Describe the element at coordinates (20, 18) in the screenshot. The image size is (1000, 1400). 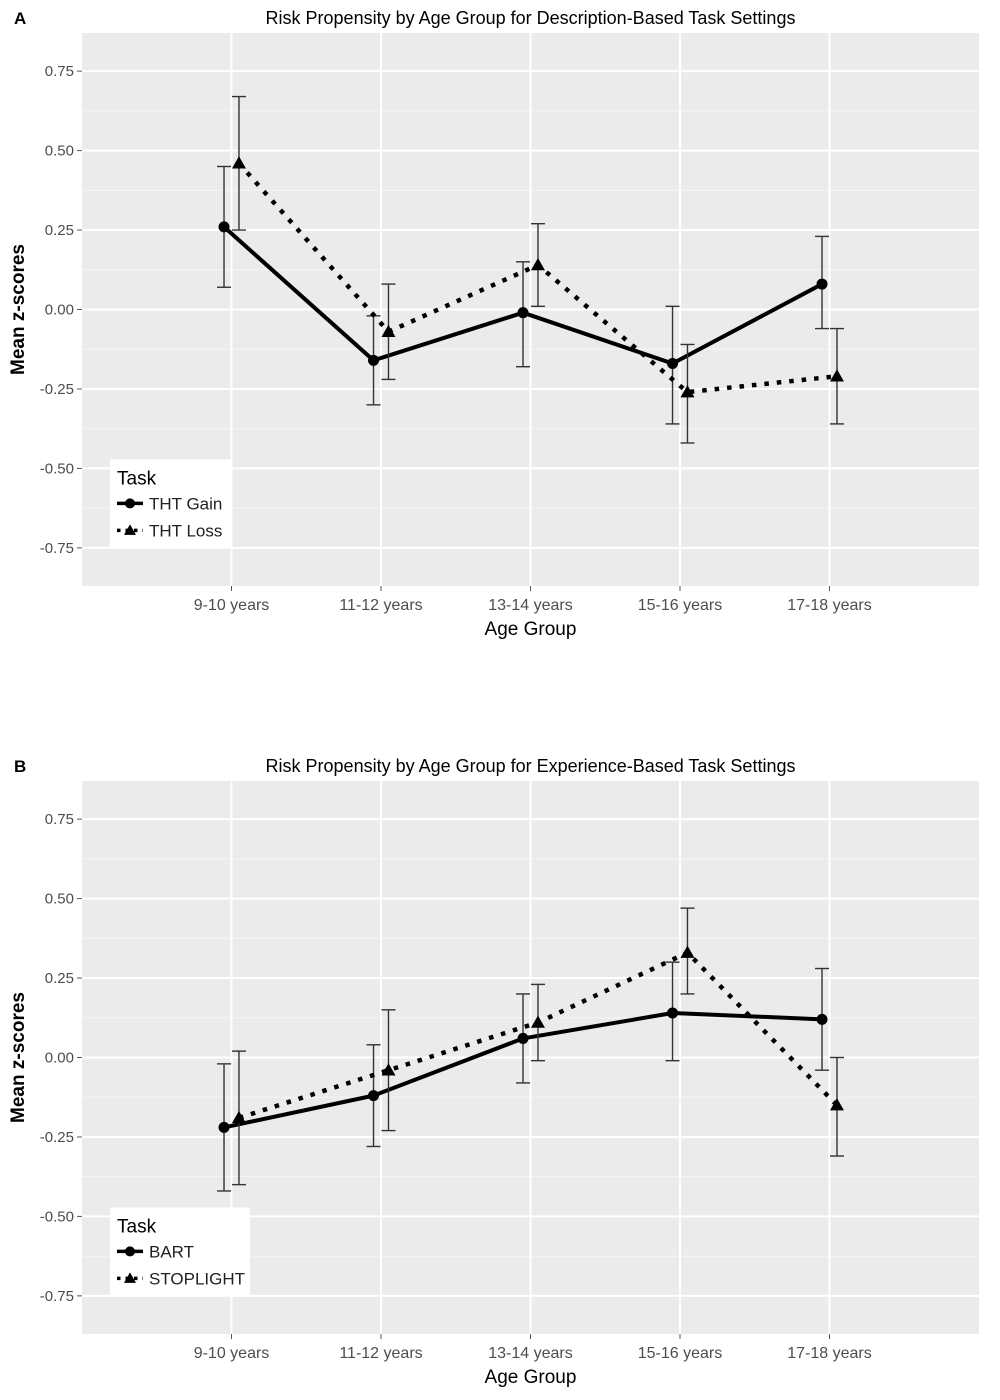
I see `panel-letter: A` at that location.